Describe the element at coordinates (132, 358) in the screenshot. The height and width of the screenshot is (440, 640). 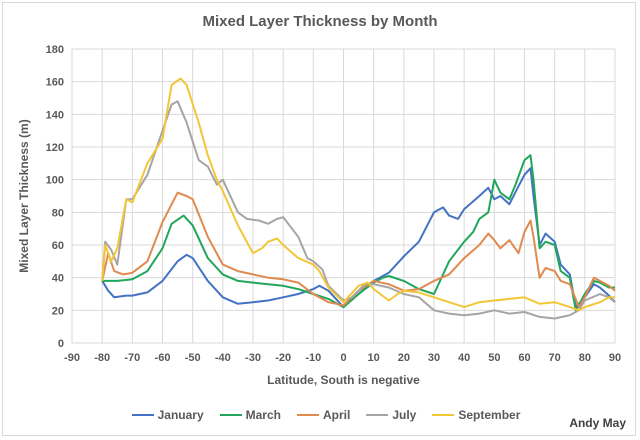
I see `x-tick-label: -70` at that location.